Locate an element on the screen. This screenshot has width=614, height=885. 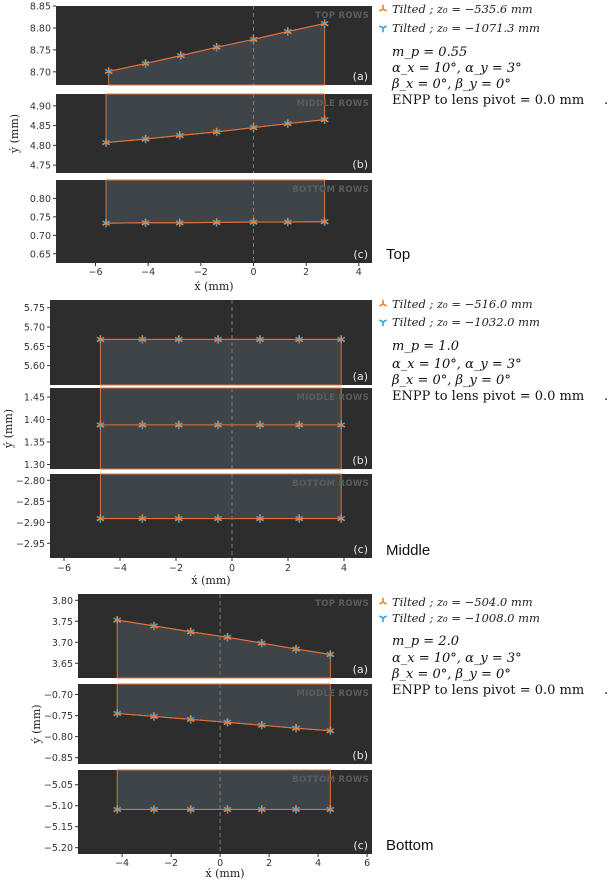
panel-c: −2.95 −2.90 −2.85 −2.80 BOTTOM ROWS (c) is located at coordinates (194, 515).